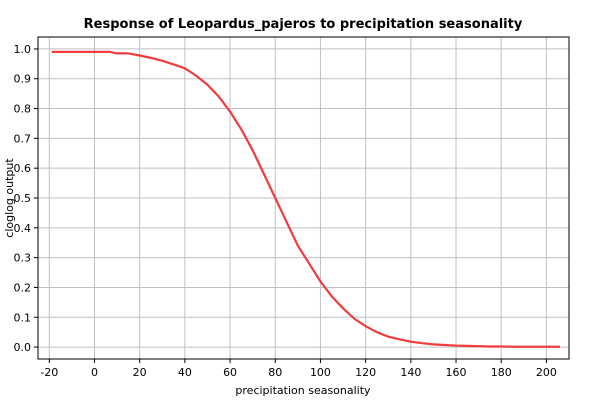  What do you see at coordinates (501, 372) in the screenshot?
I see `x-tick-label: 180` at bounding box center [501, 372].